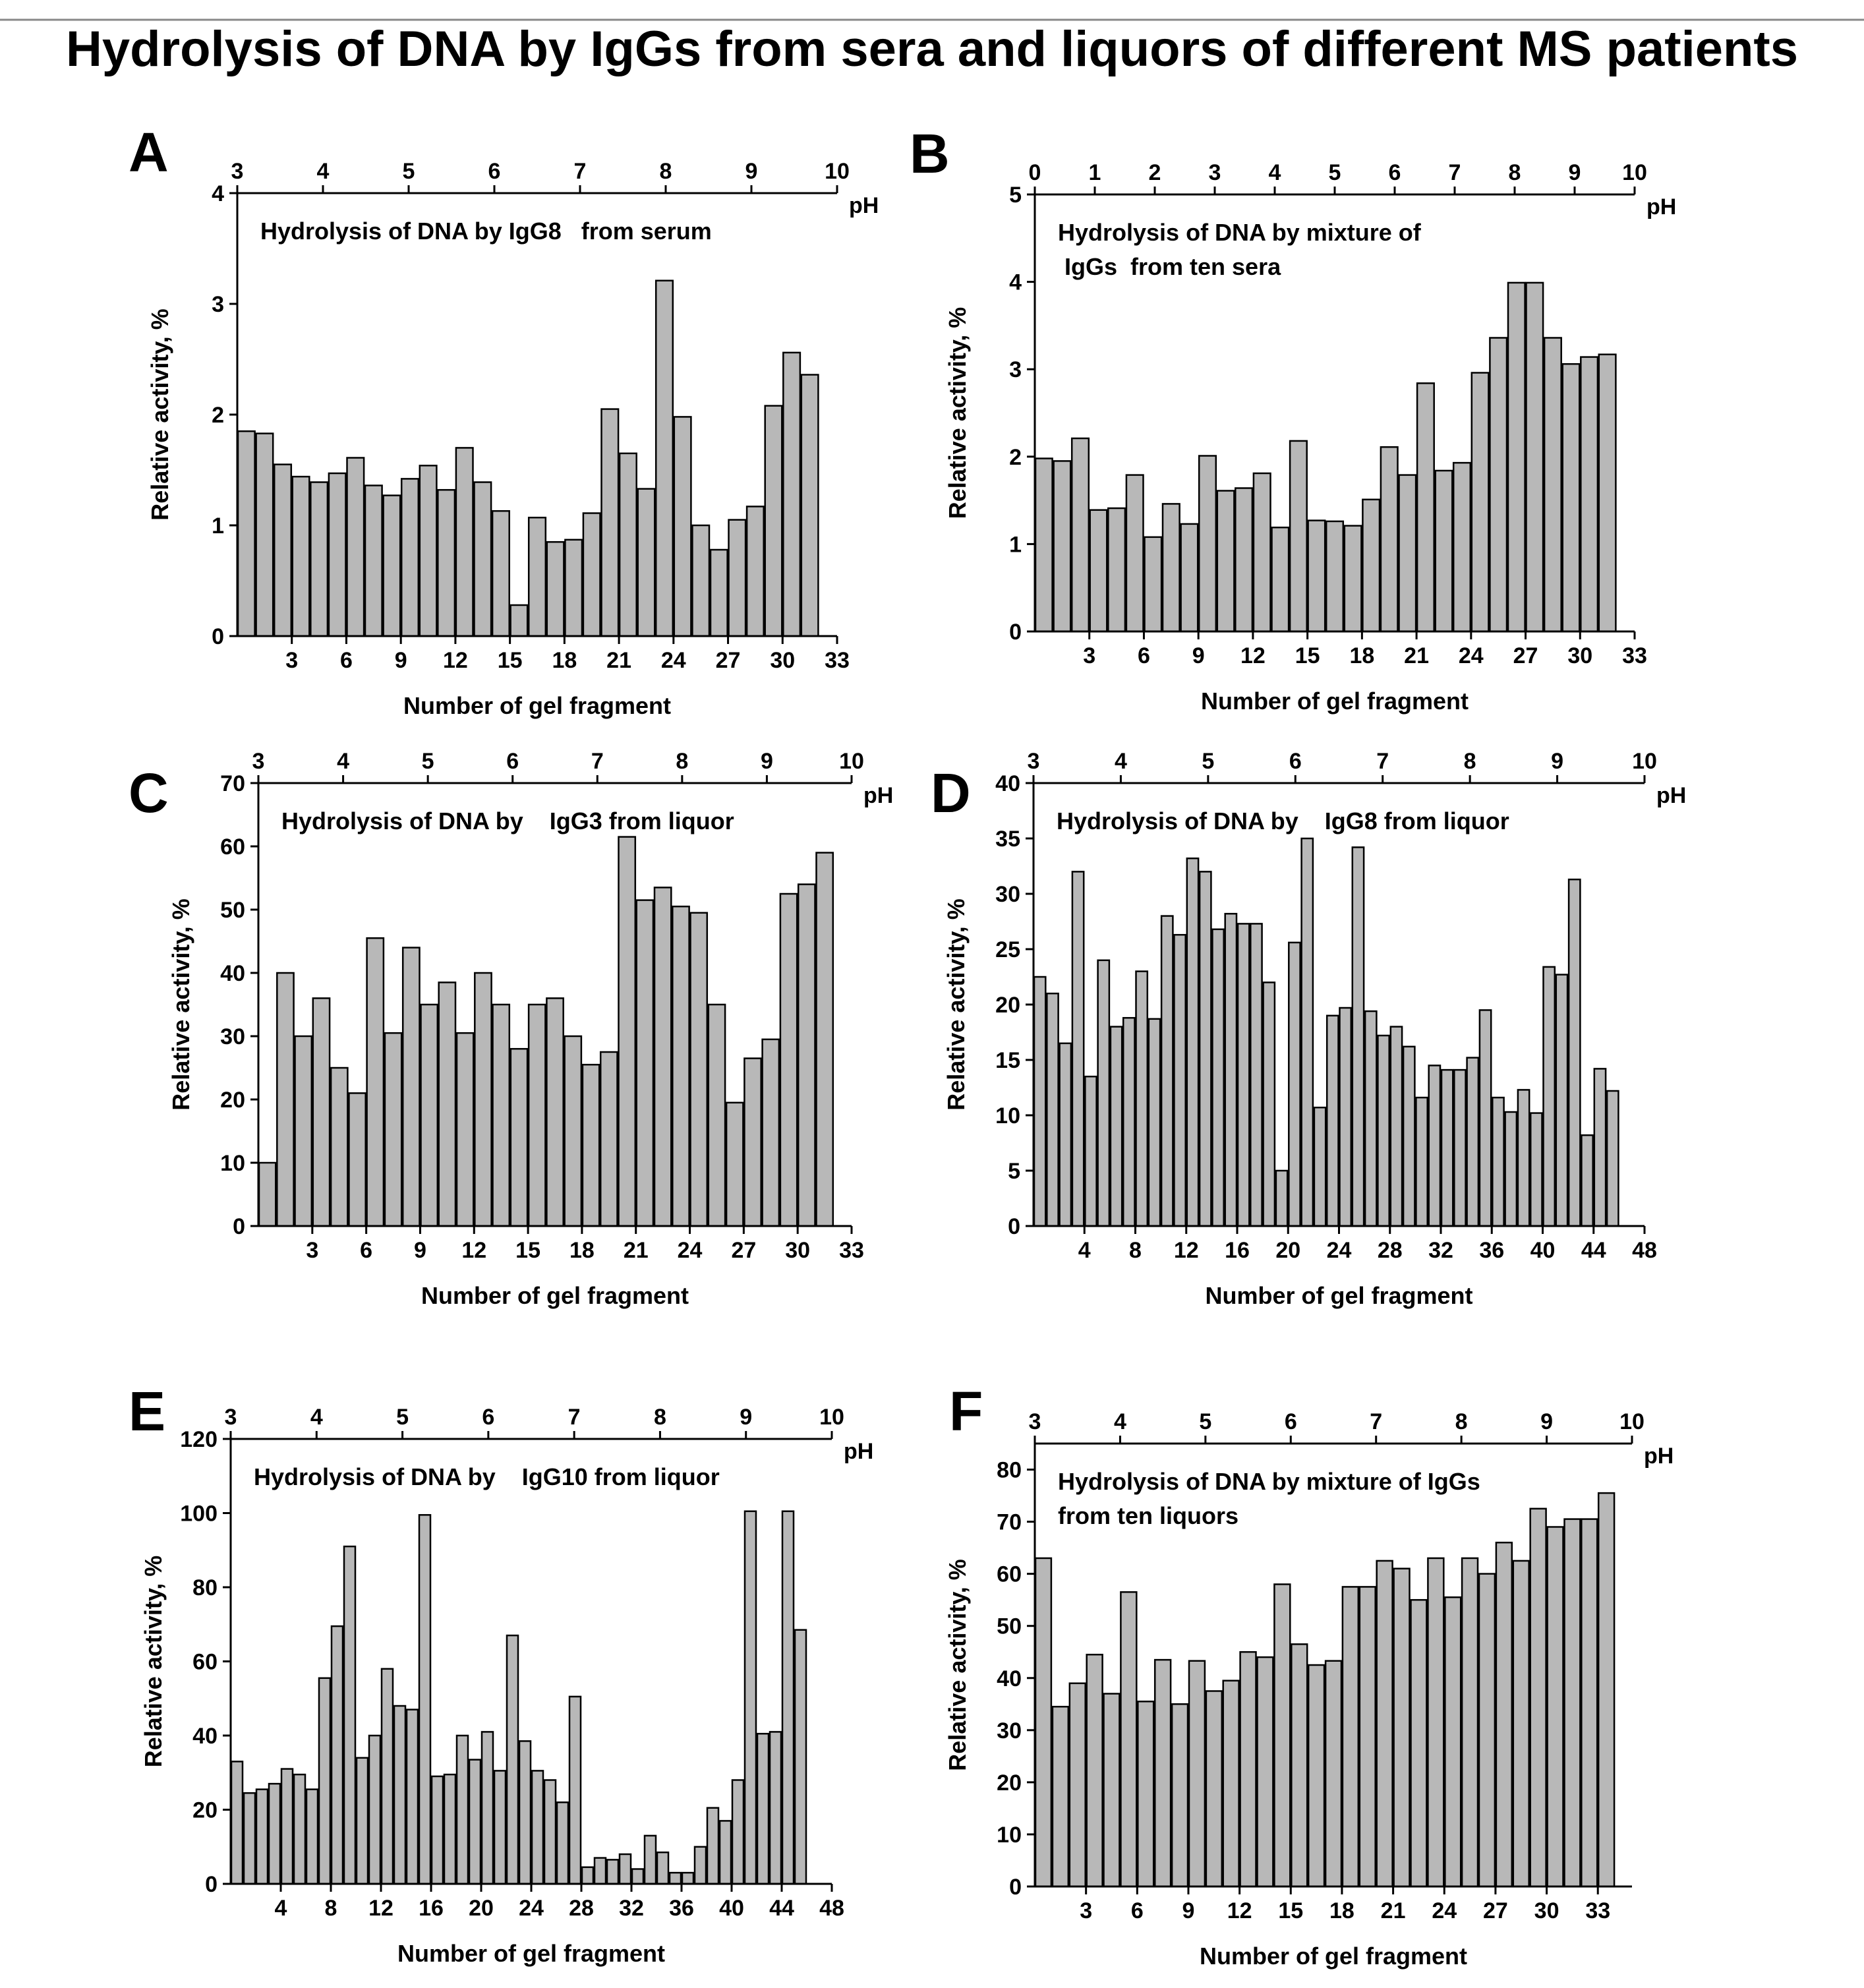 The height and width of the screenshot is (1988, 1864). Describe the element at coordinates (1416, 655) in the screenshot. I see `x-tick-label-b-21: 21` at that location.